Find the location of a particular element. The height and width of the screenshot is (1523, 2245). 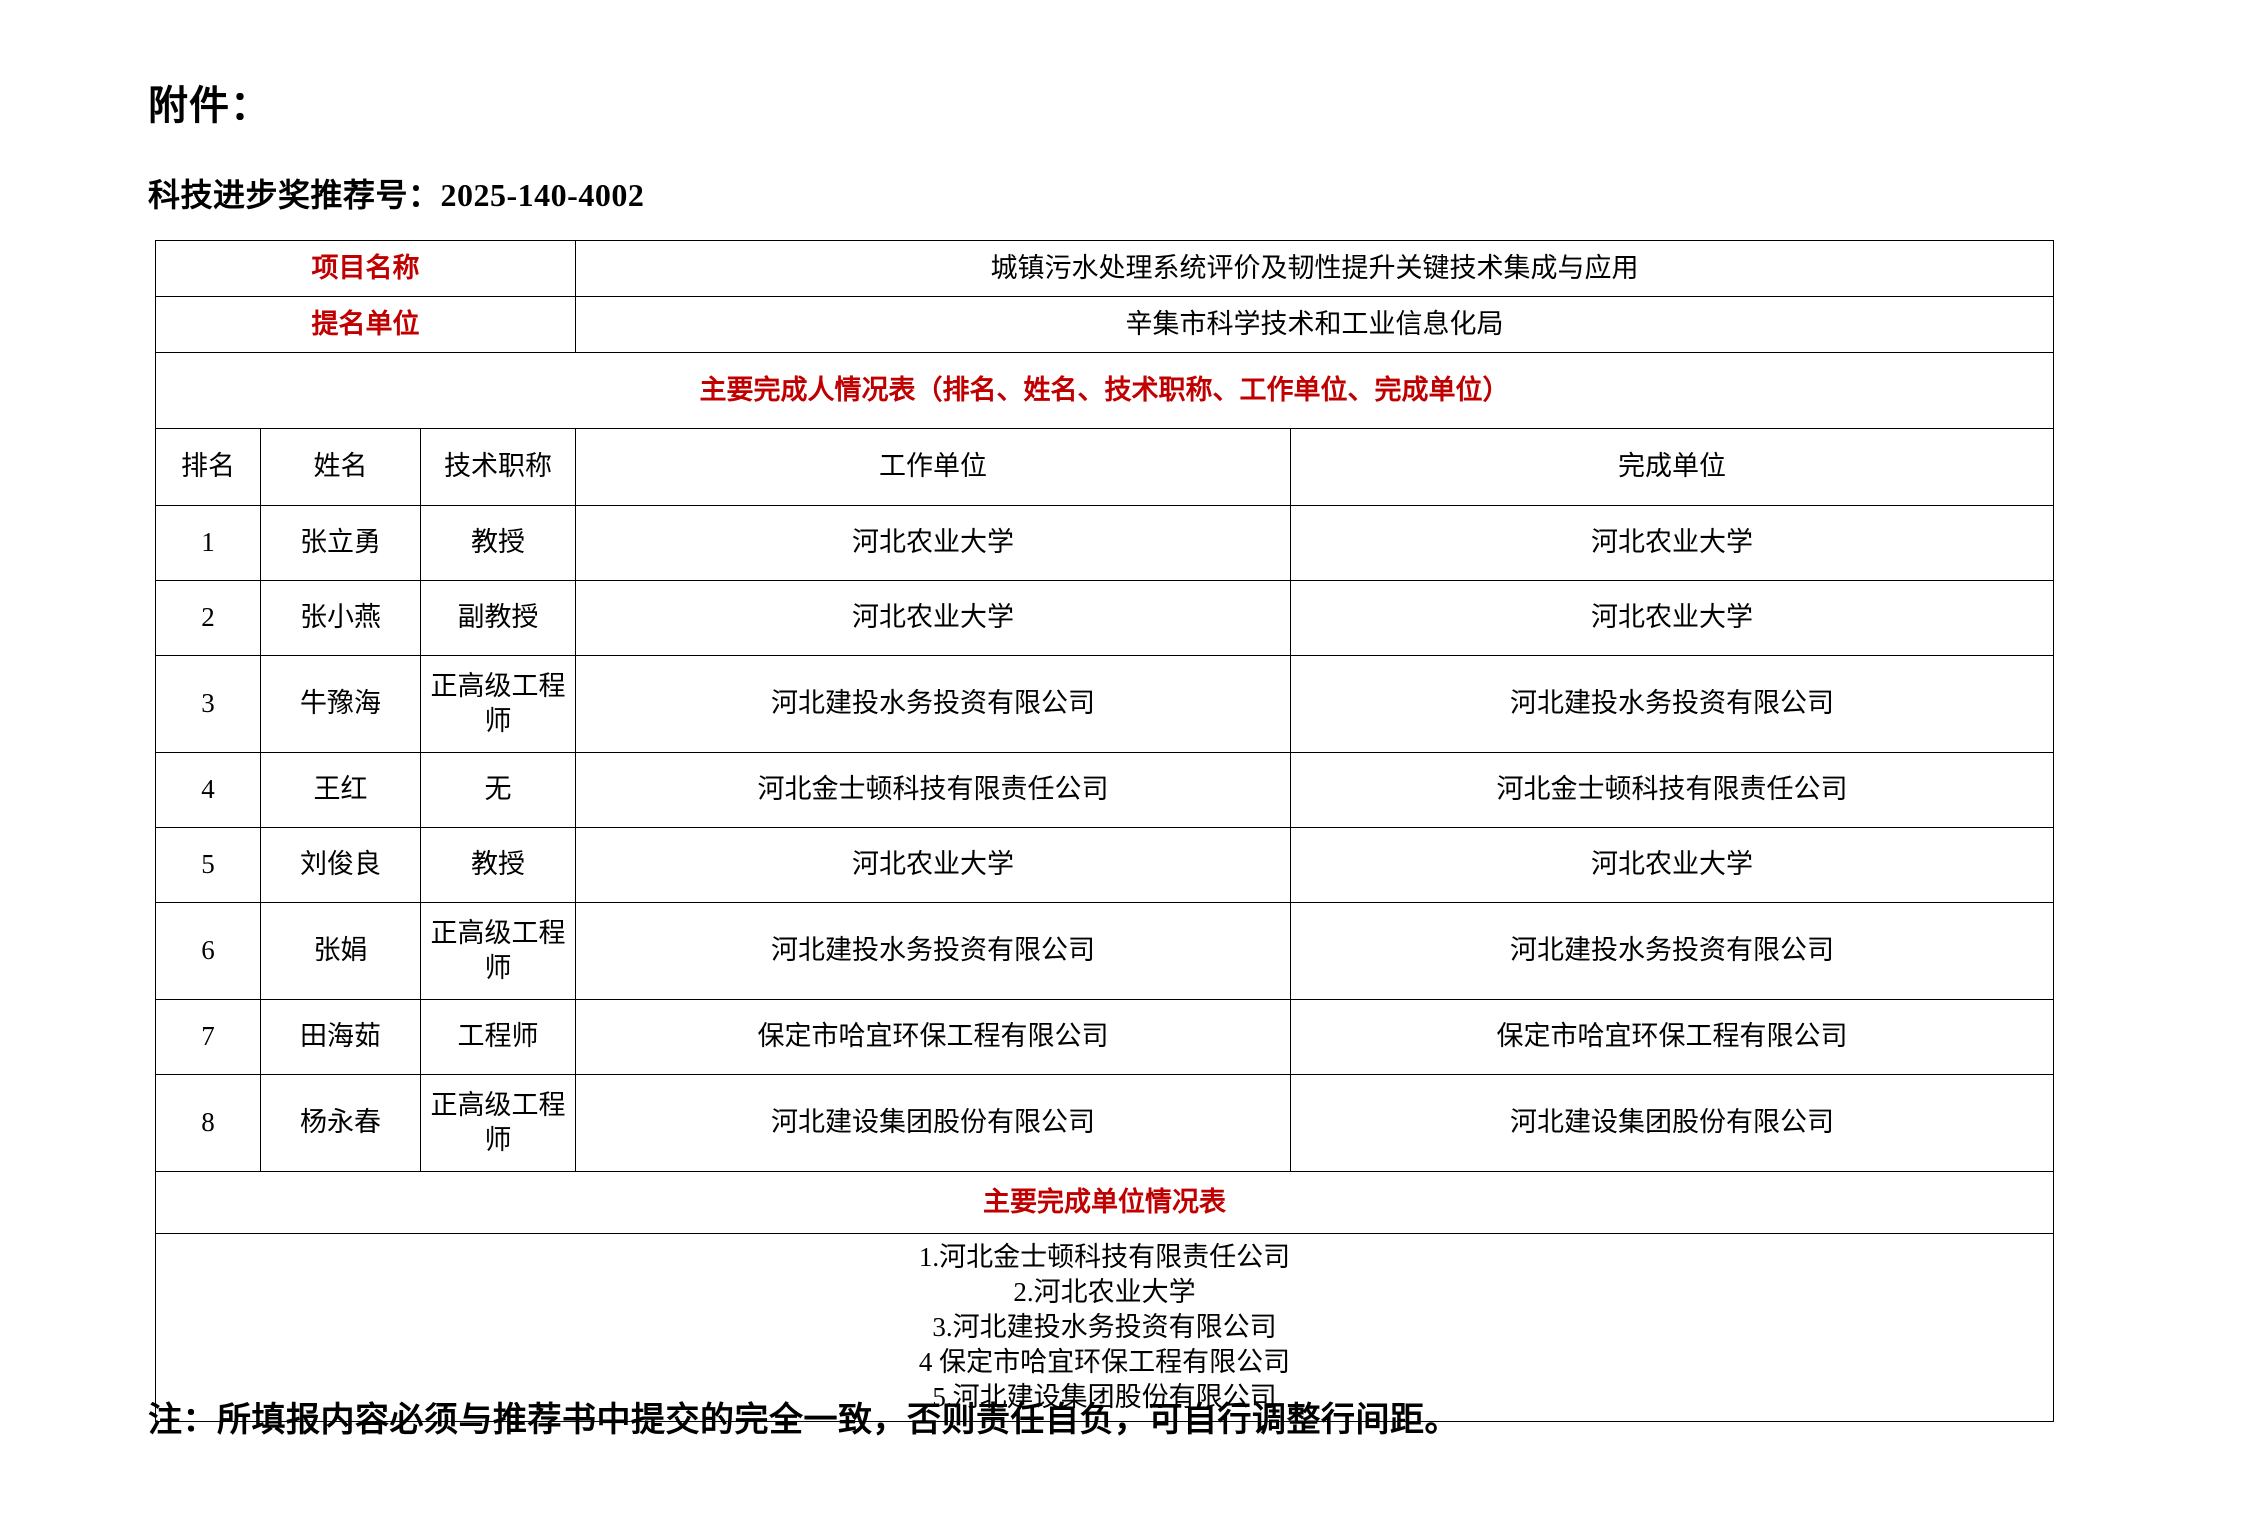

list-item: 2.河北农业大学 is located at coordinates (1104, 1292).